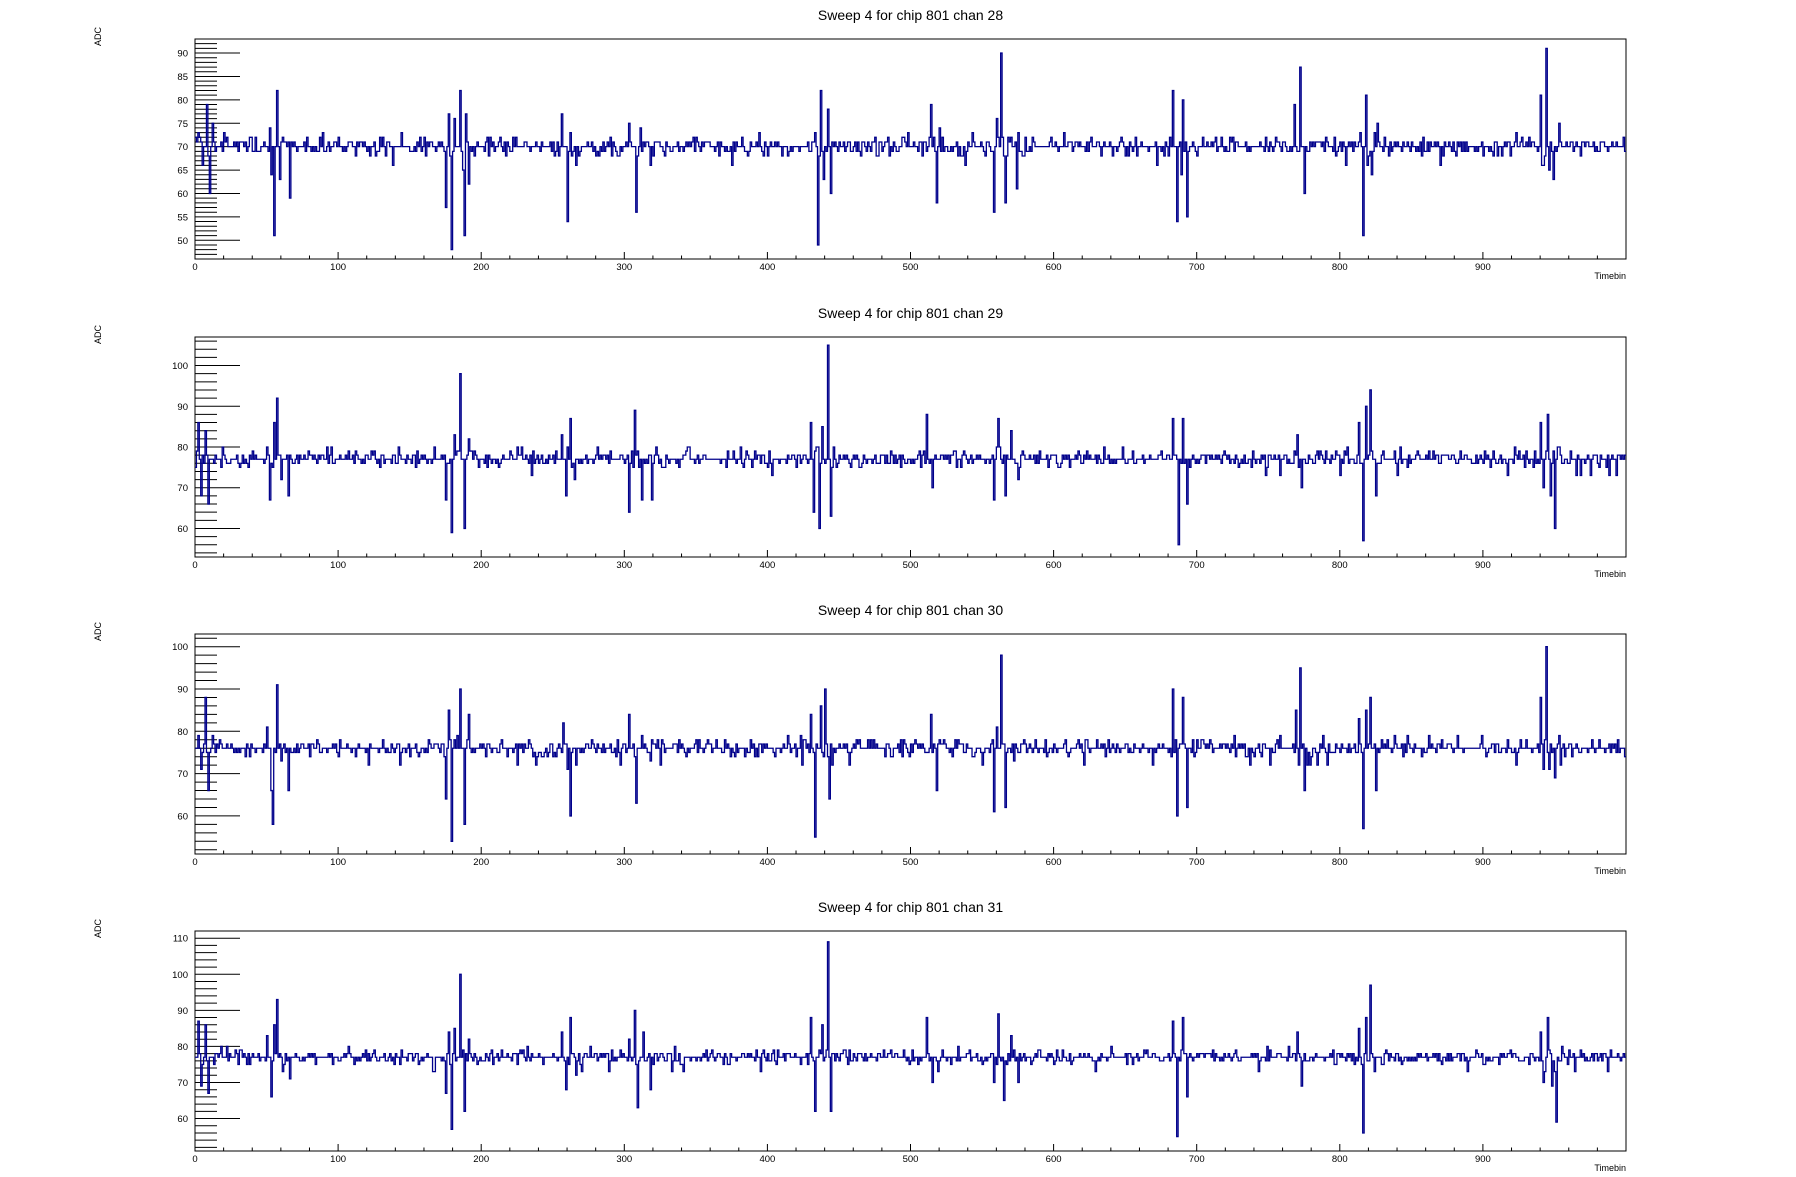 This screenshot has height=1177, width=1796. I want to click on chart-title: Sweep 4 for chip 801 chan 29, so click(910, 313).